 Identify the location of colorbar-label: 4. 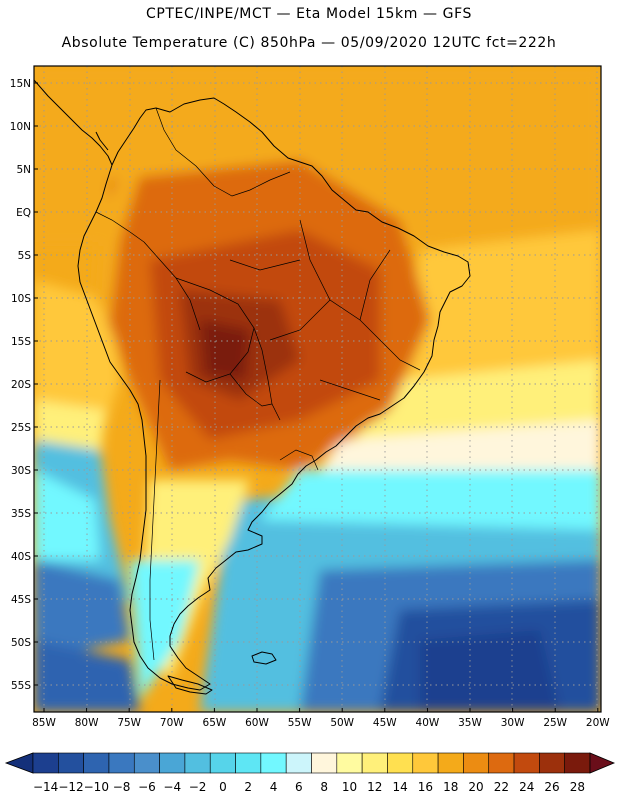
(274, 787).